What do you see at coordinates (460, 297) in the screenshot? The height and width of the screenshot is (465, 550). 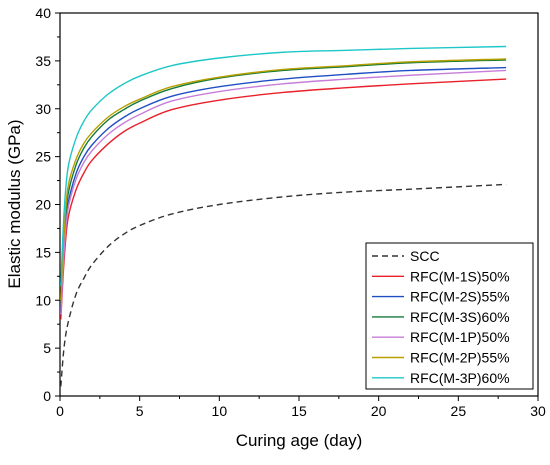 I see `legend-label: RFC(M-2S)55%` at bounding box center [460, 297].